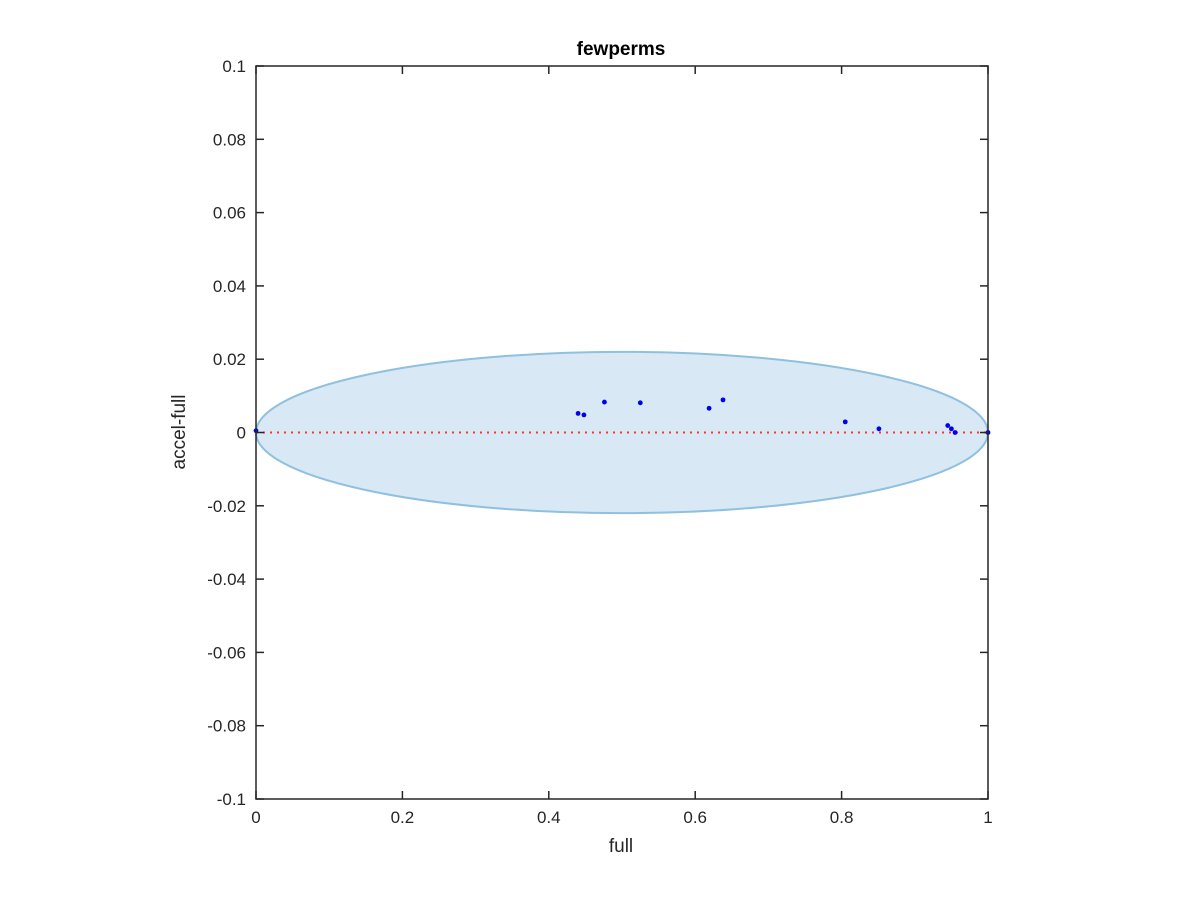  What do you see at coordinates (403, 817) in the screenshot?
I see `x-tick-label: 0.2` at bounding box center [403, 817].